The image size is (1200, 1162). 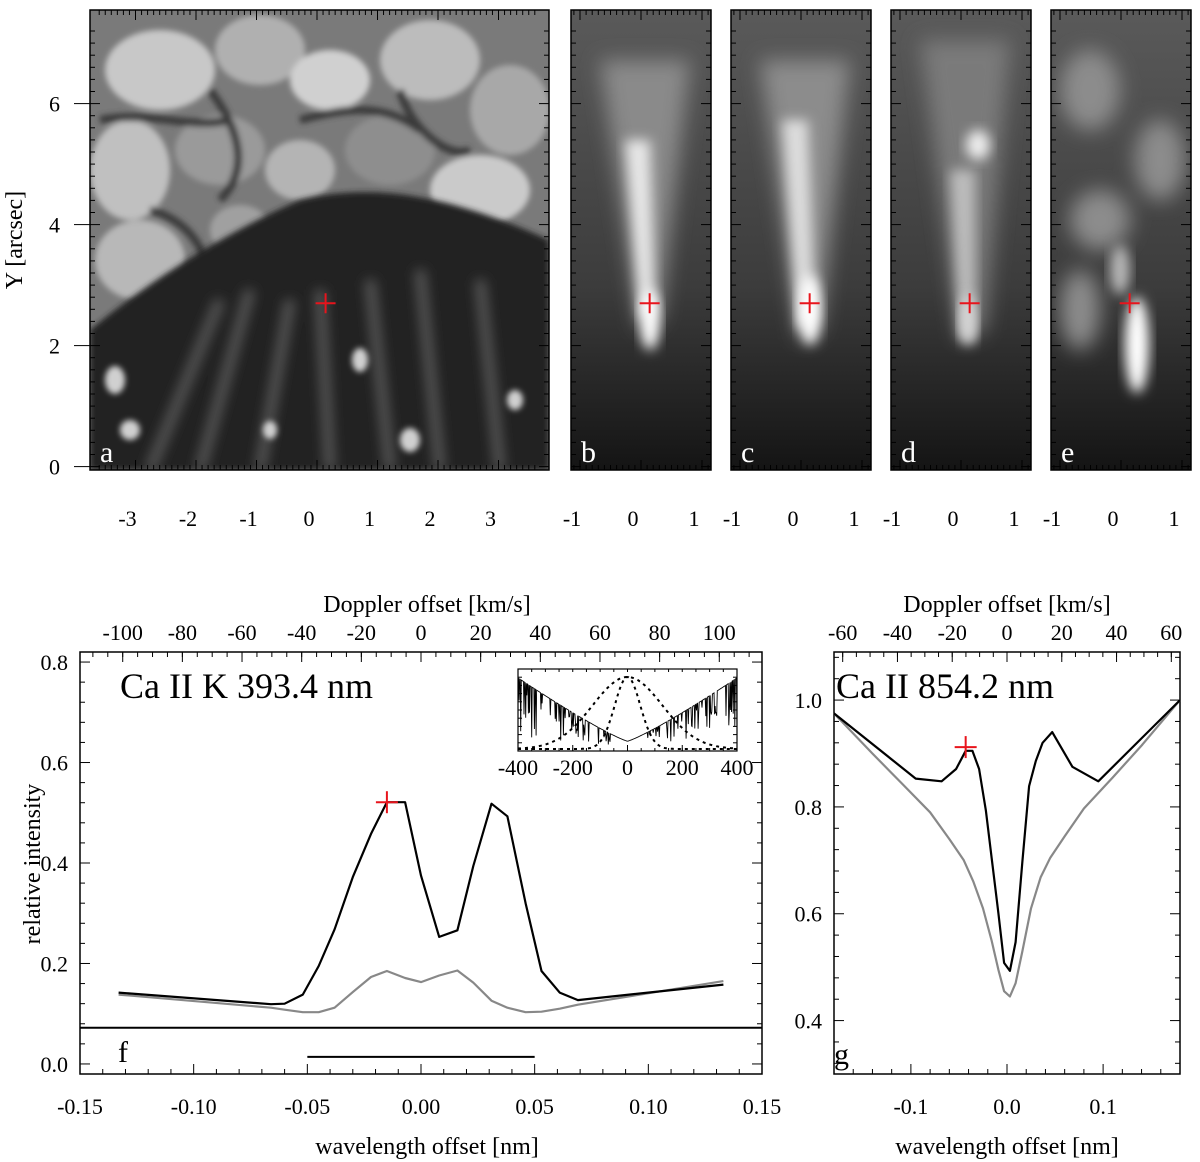 I want to click on inset-xtick-label: -400, so click(x=518, y=767).